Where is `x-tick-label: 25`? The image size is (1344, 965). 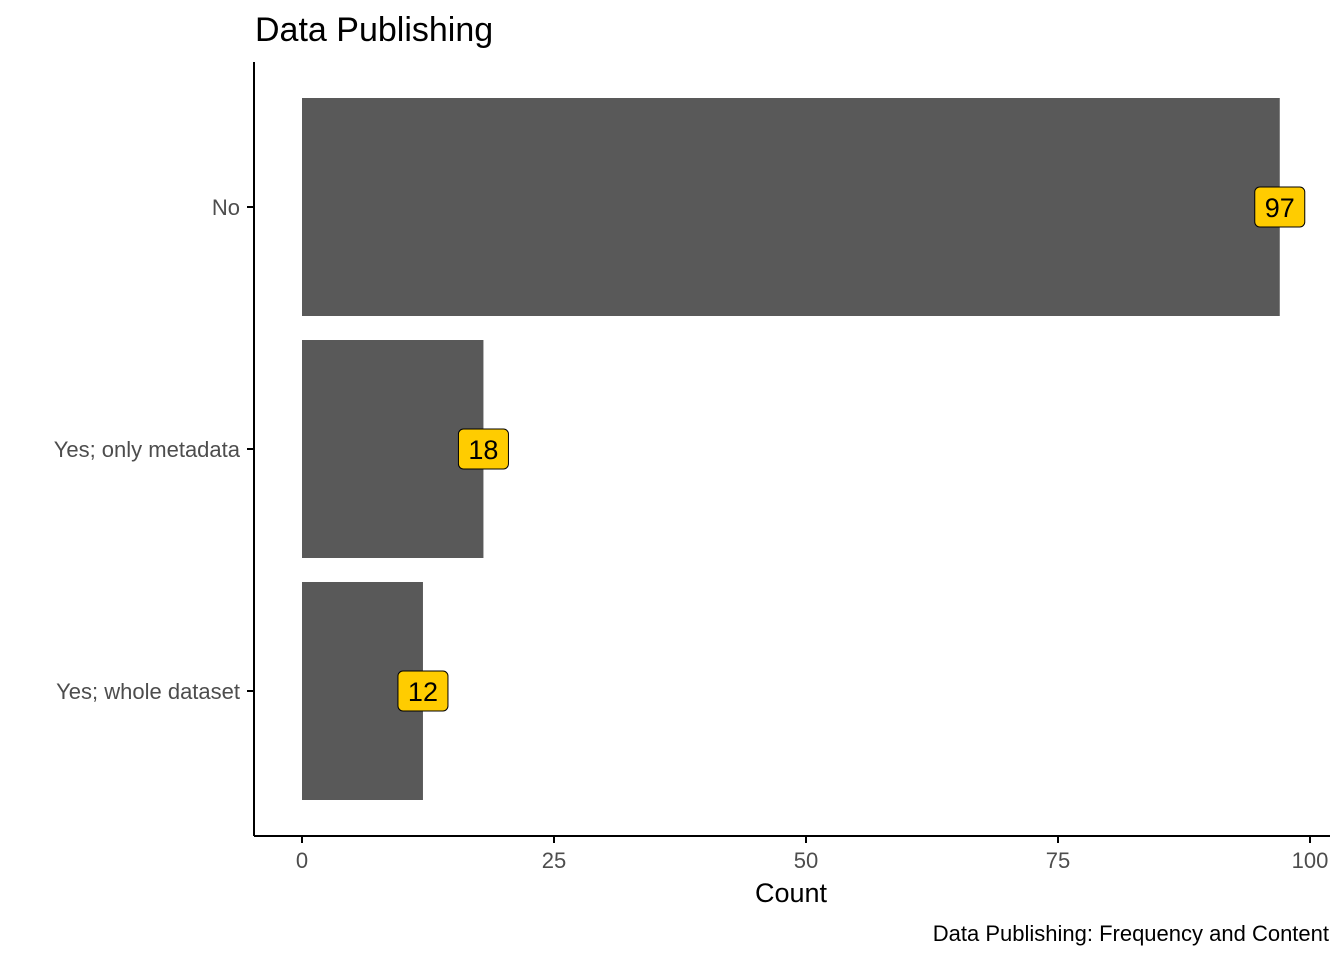
x-tick-label: 25 is located at coordinates (554, 860).